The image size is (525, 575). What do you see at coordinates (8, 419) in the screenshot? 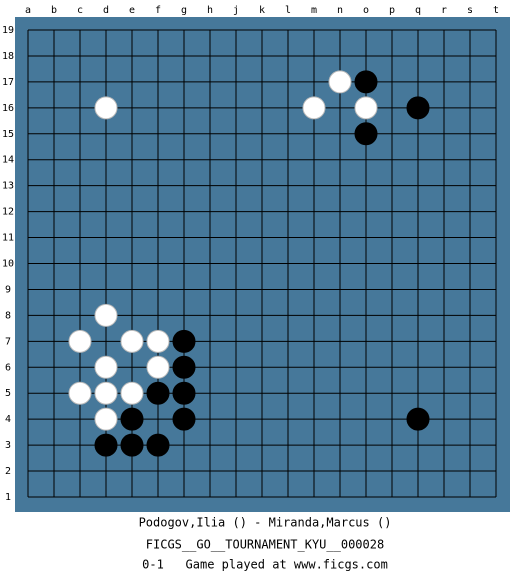
I see `row-label: 4` at bounding box center [8, 419].